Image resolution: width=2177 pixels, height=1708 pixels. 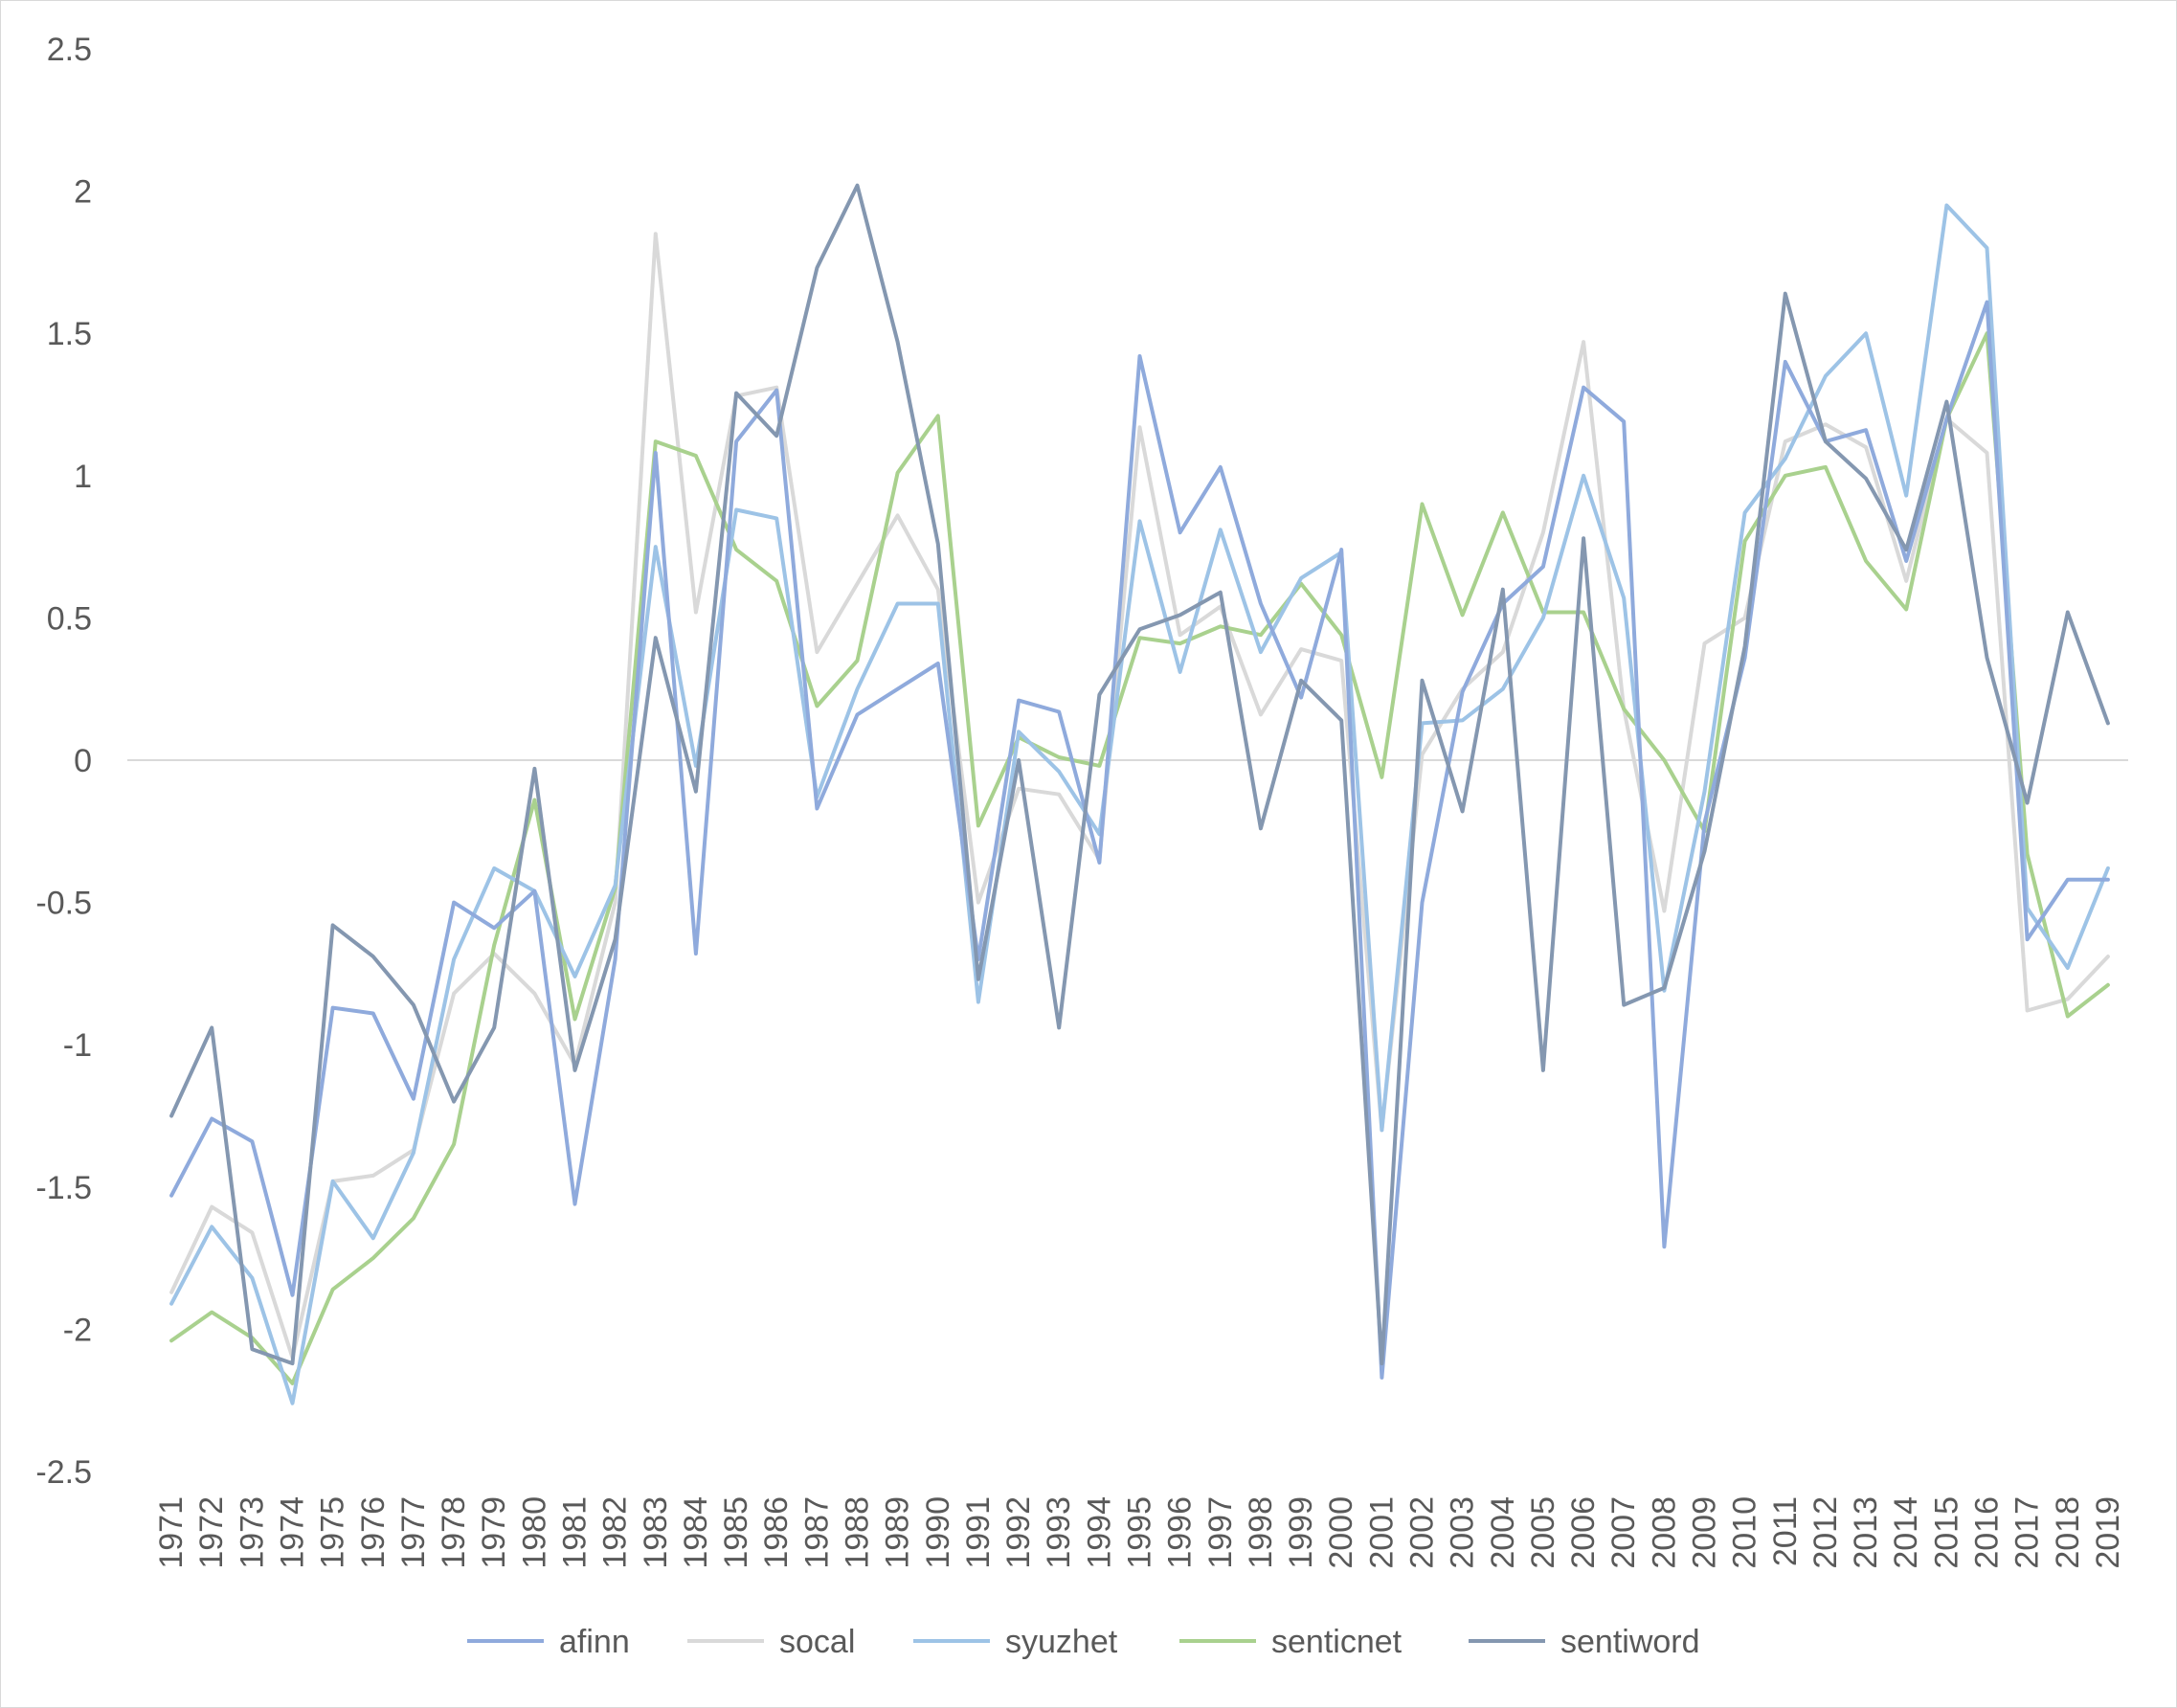 What do you see at coordinates (979, 1532) in the screenshot?
I see `x-tick-label: 1991` at bounding box center [979, 1532].